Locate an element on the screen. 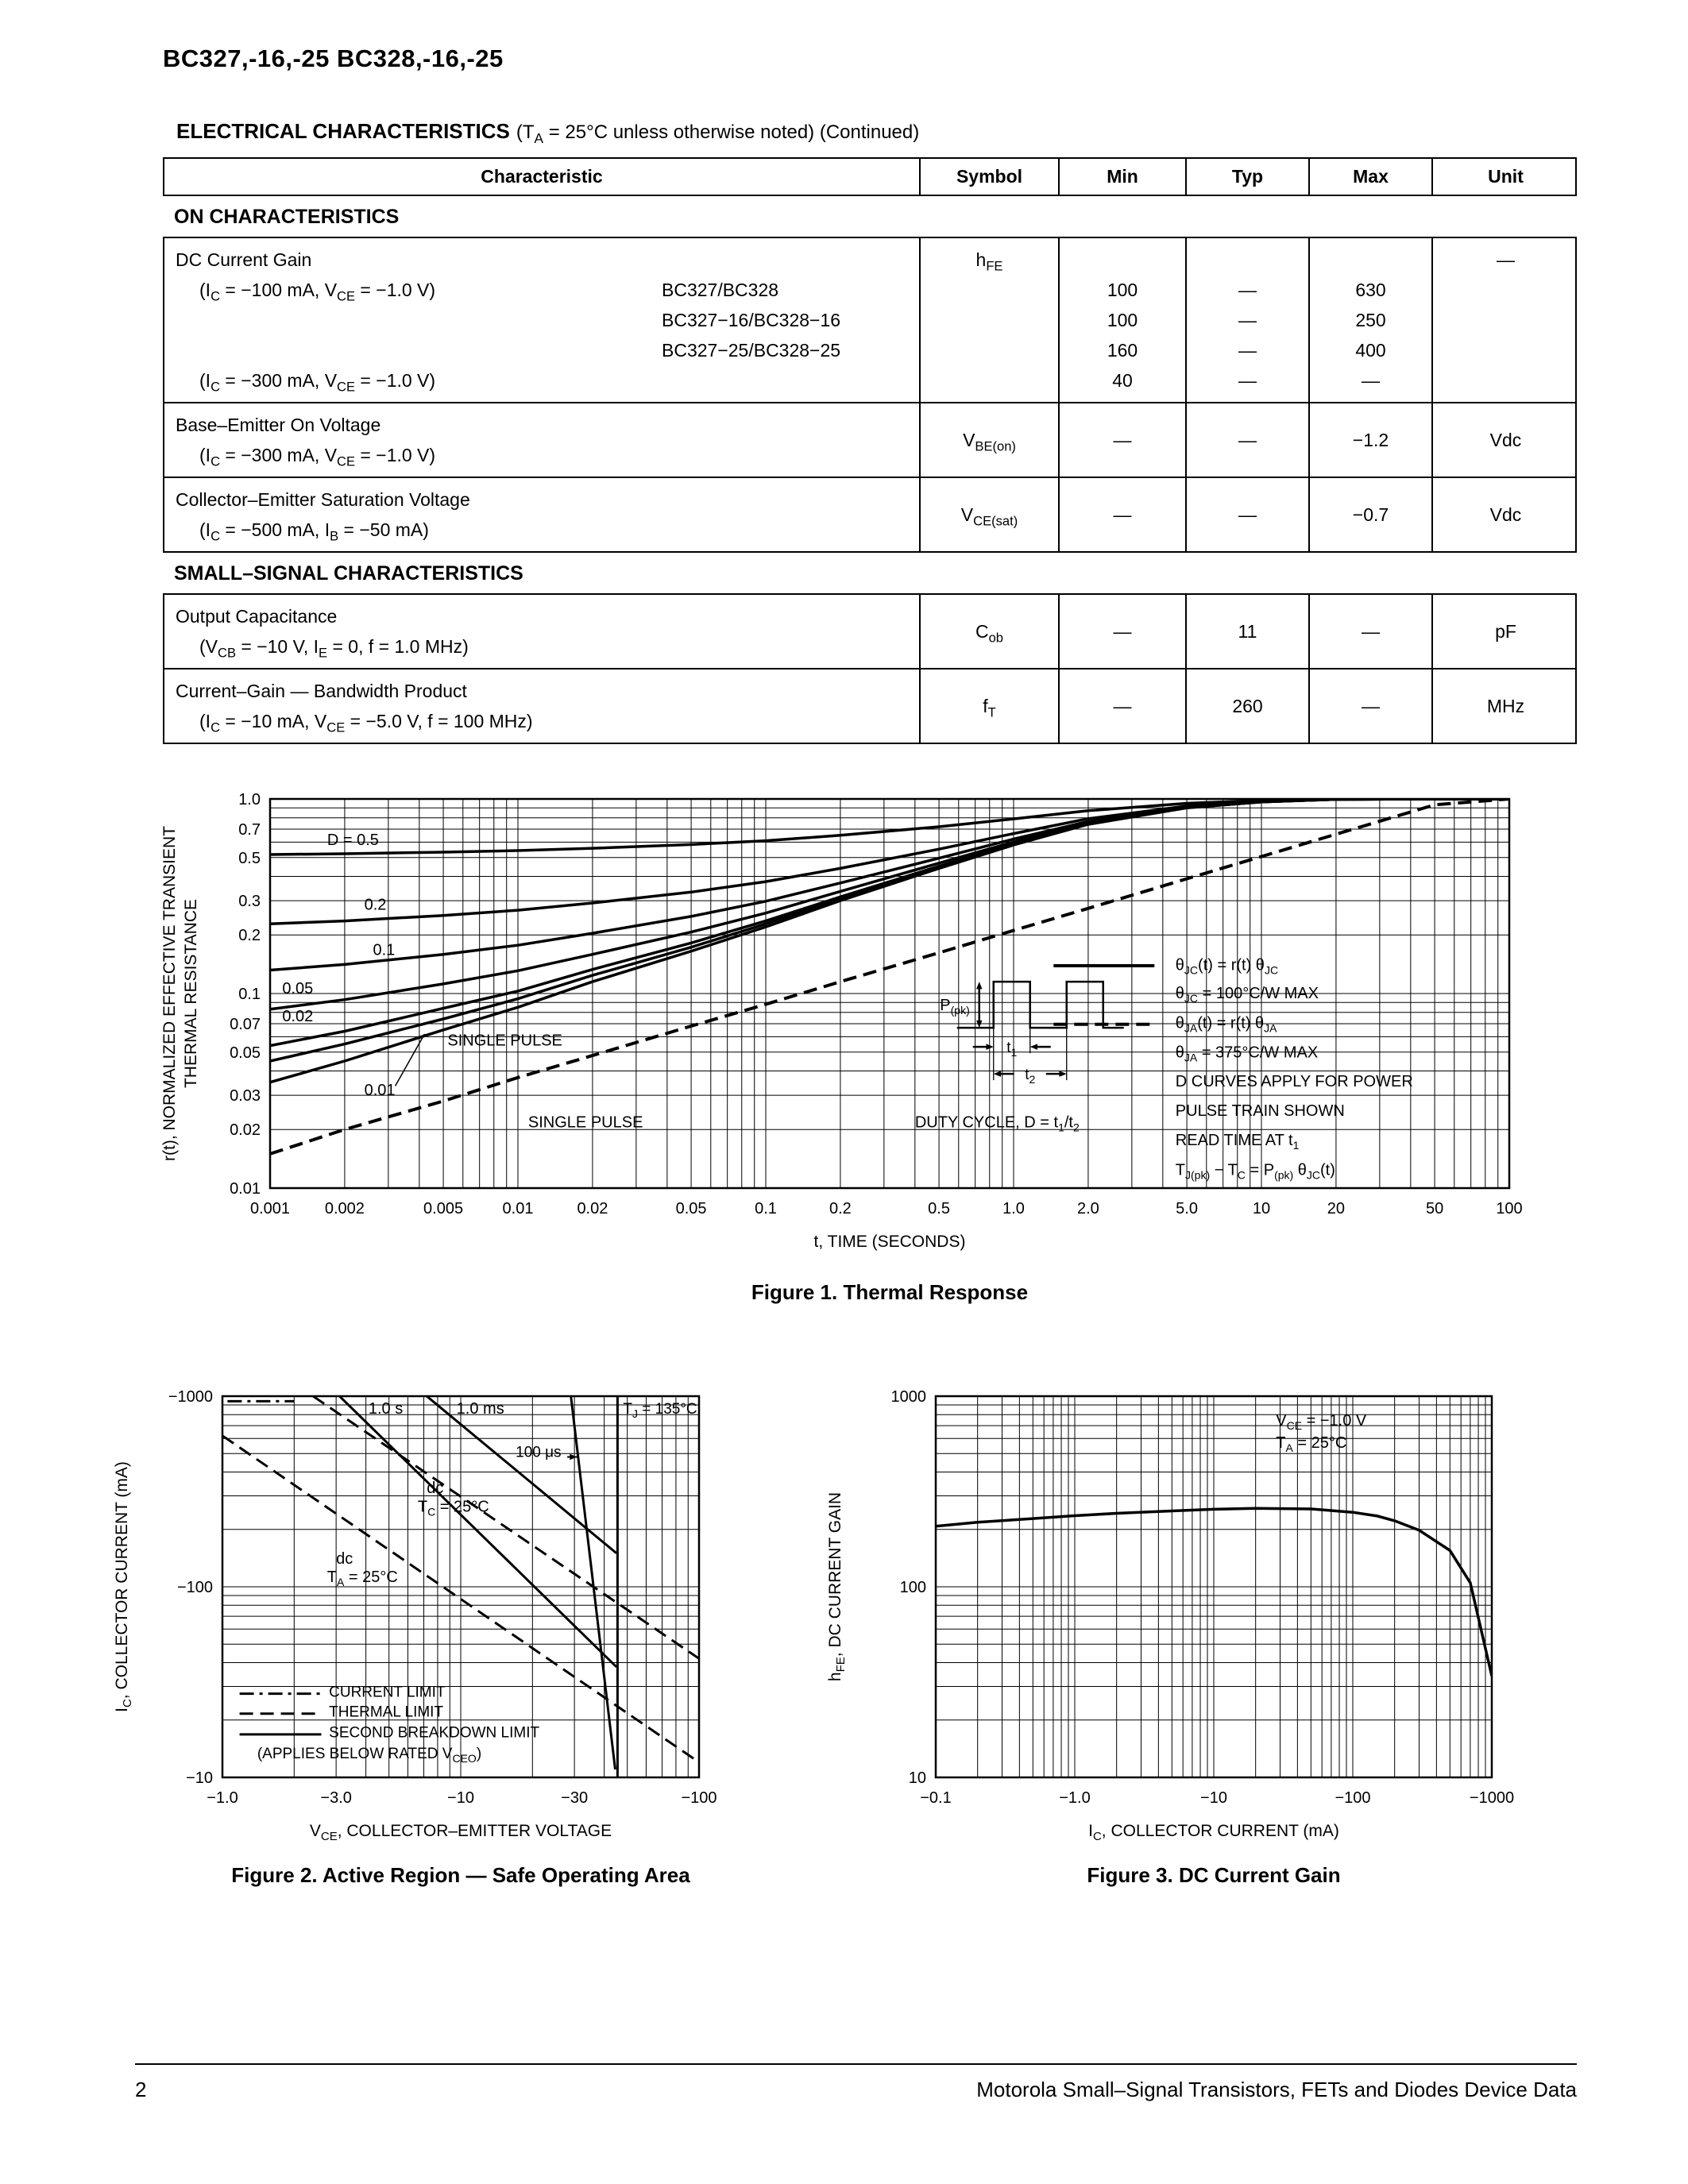 The image size is (1688, 2184). col-symbol: Symbol is located at coordinates (988, 177).